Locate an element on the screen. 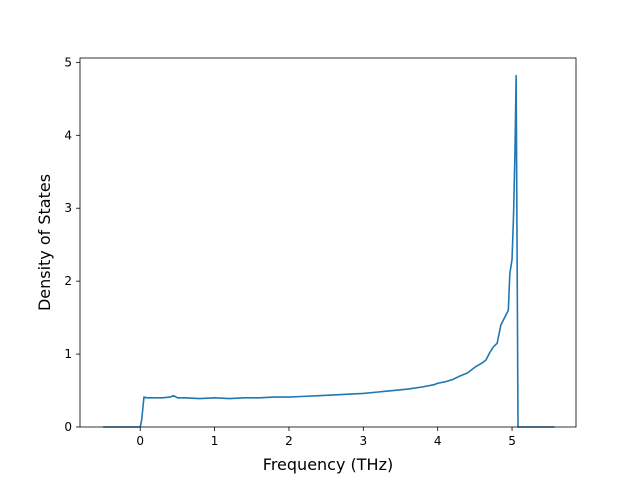 This screenshot has width=640, height=480. x-tick-label: 3 is located at coordinates (364, 441).